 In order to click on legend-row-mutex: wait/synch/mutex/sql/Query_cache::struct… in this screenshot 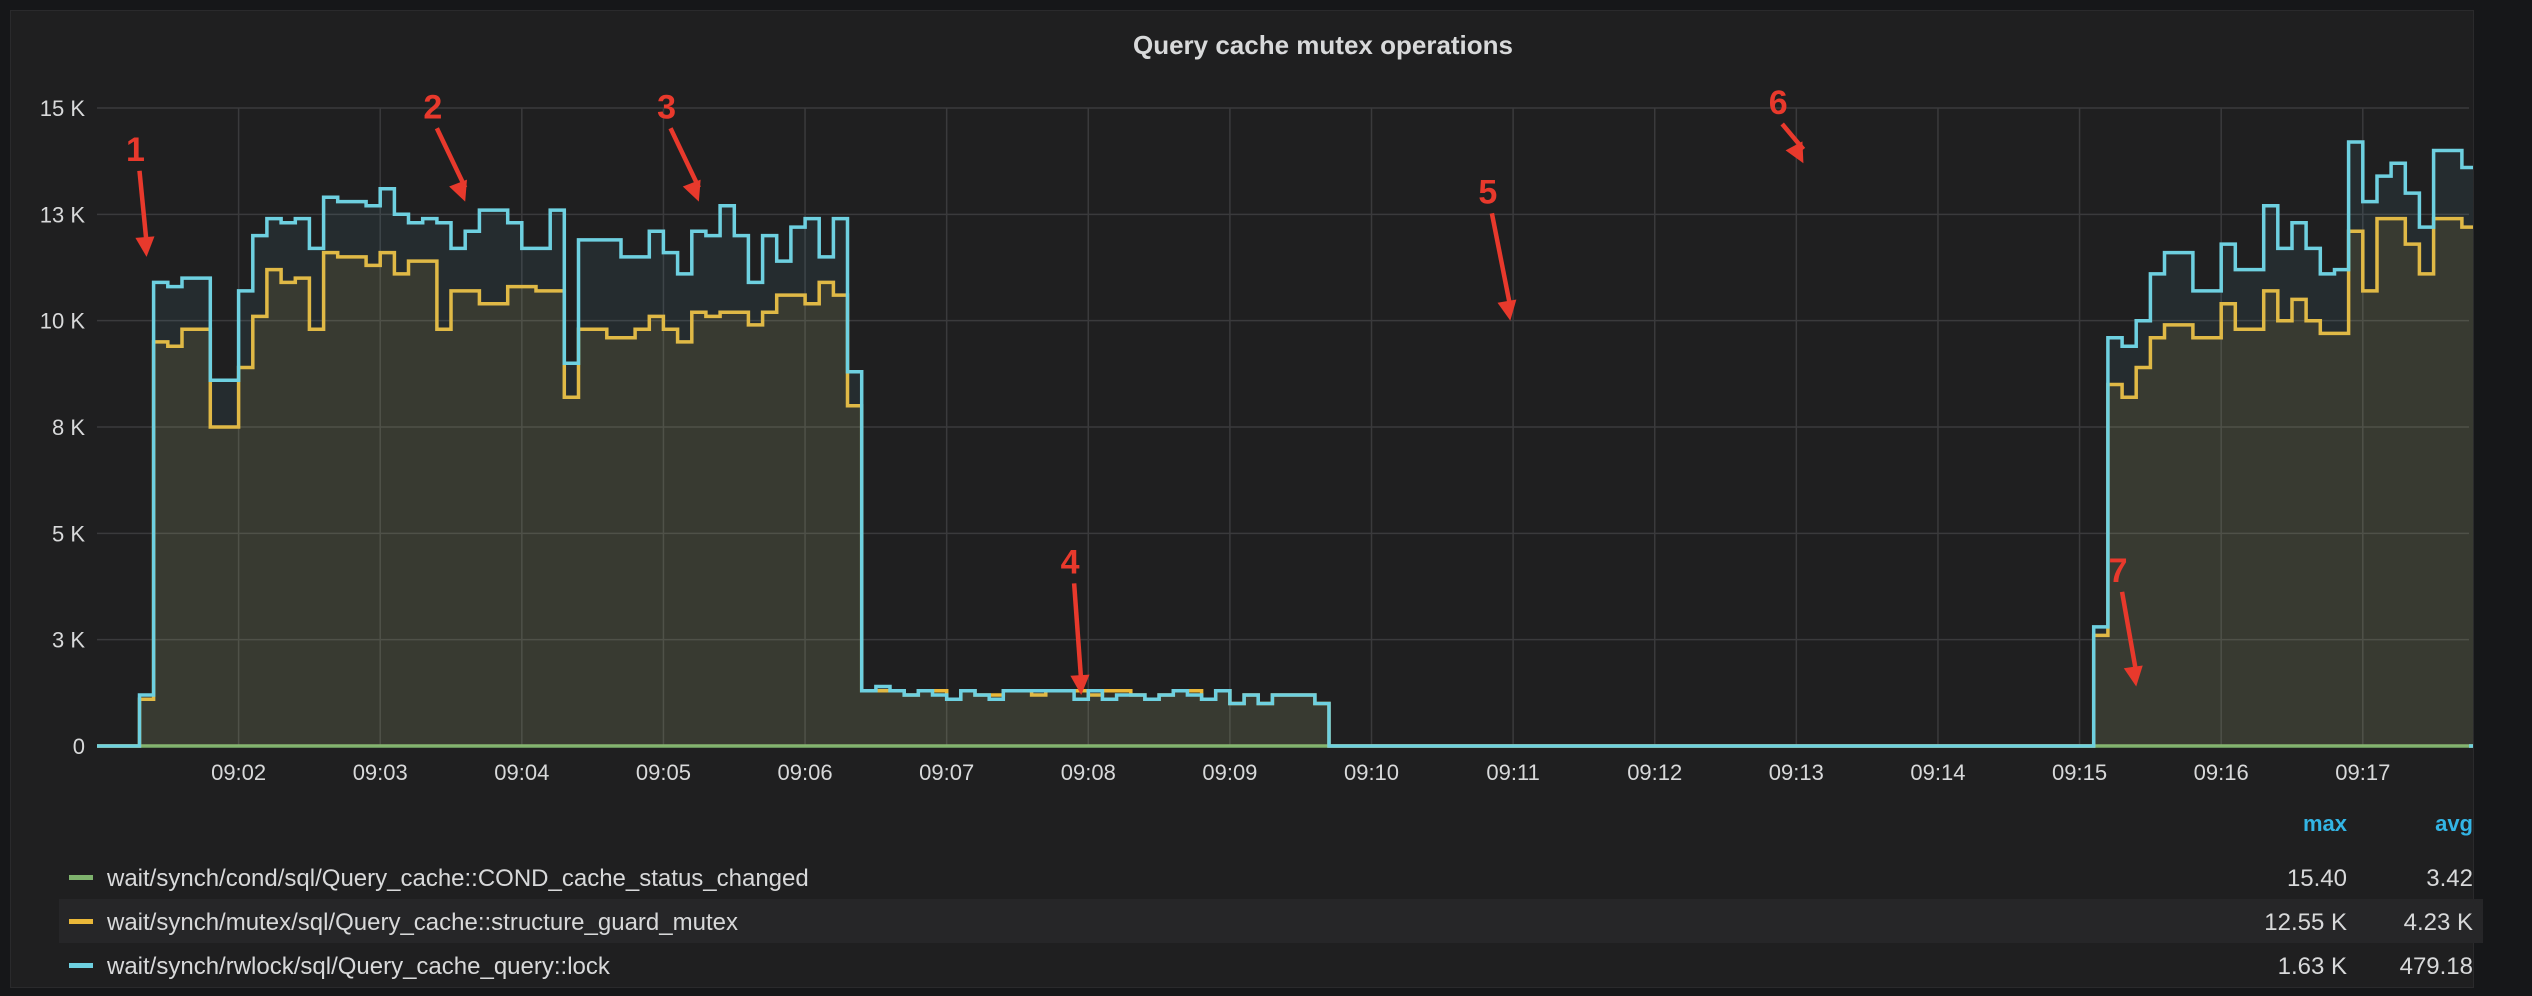, I will do `click(1271, 921)`.